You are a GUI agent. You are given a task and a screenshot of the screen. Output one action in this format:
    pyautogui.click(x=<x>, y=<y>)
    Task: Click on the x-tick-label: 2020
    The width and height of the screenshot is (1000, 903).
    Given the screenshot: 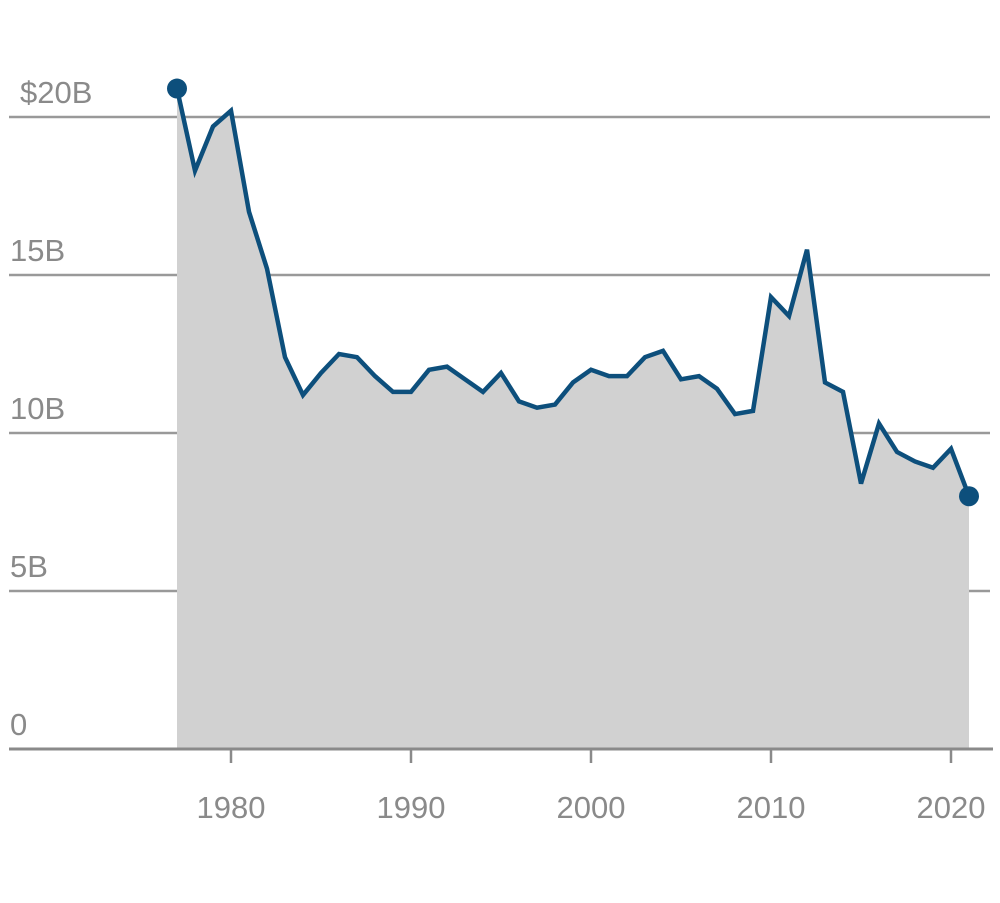 What is the action you would take?
    pyautogui.click(x=951, y=807)
    